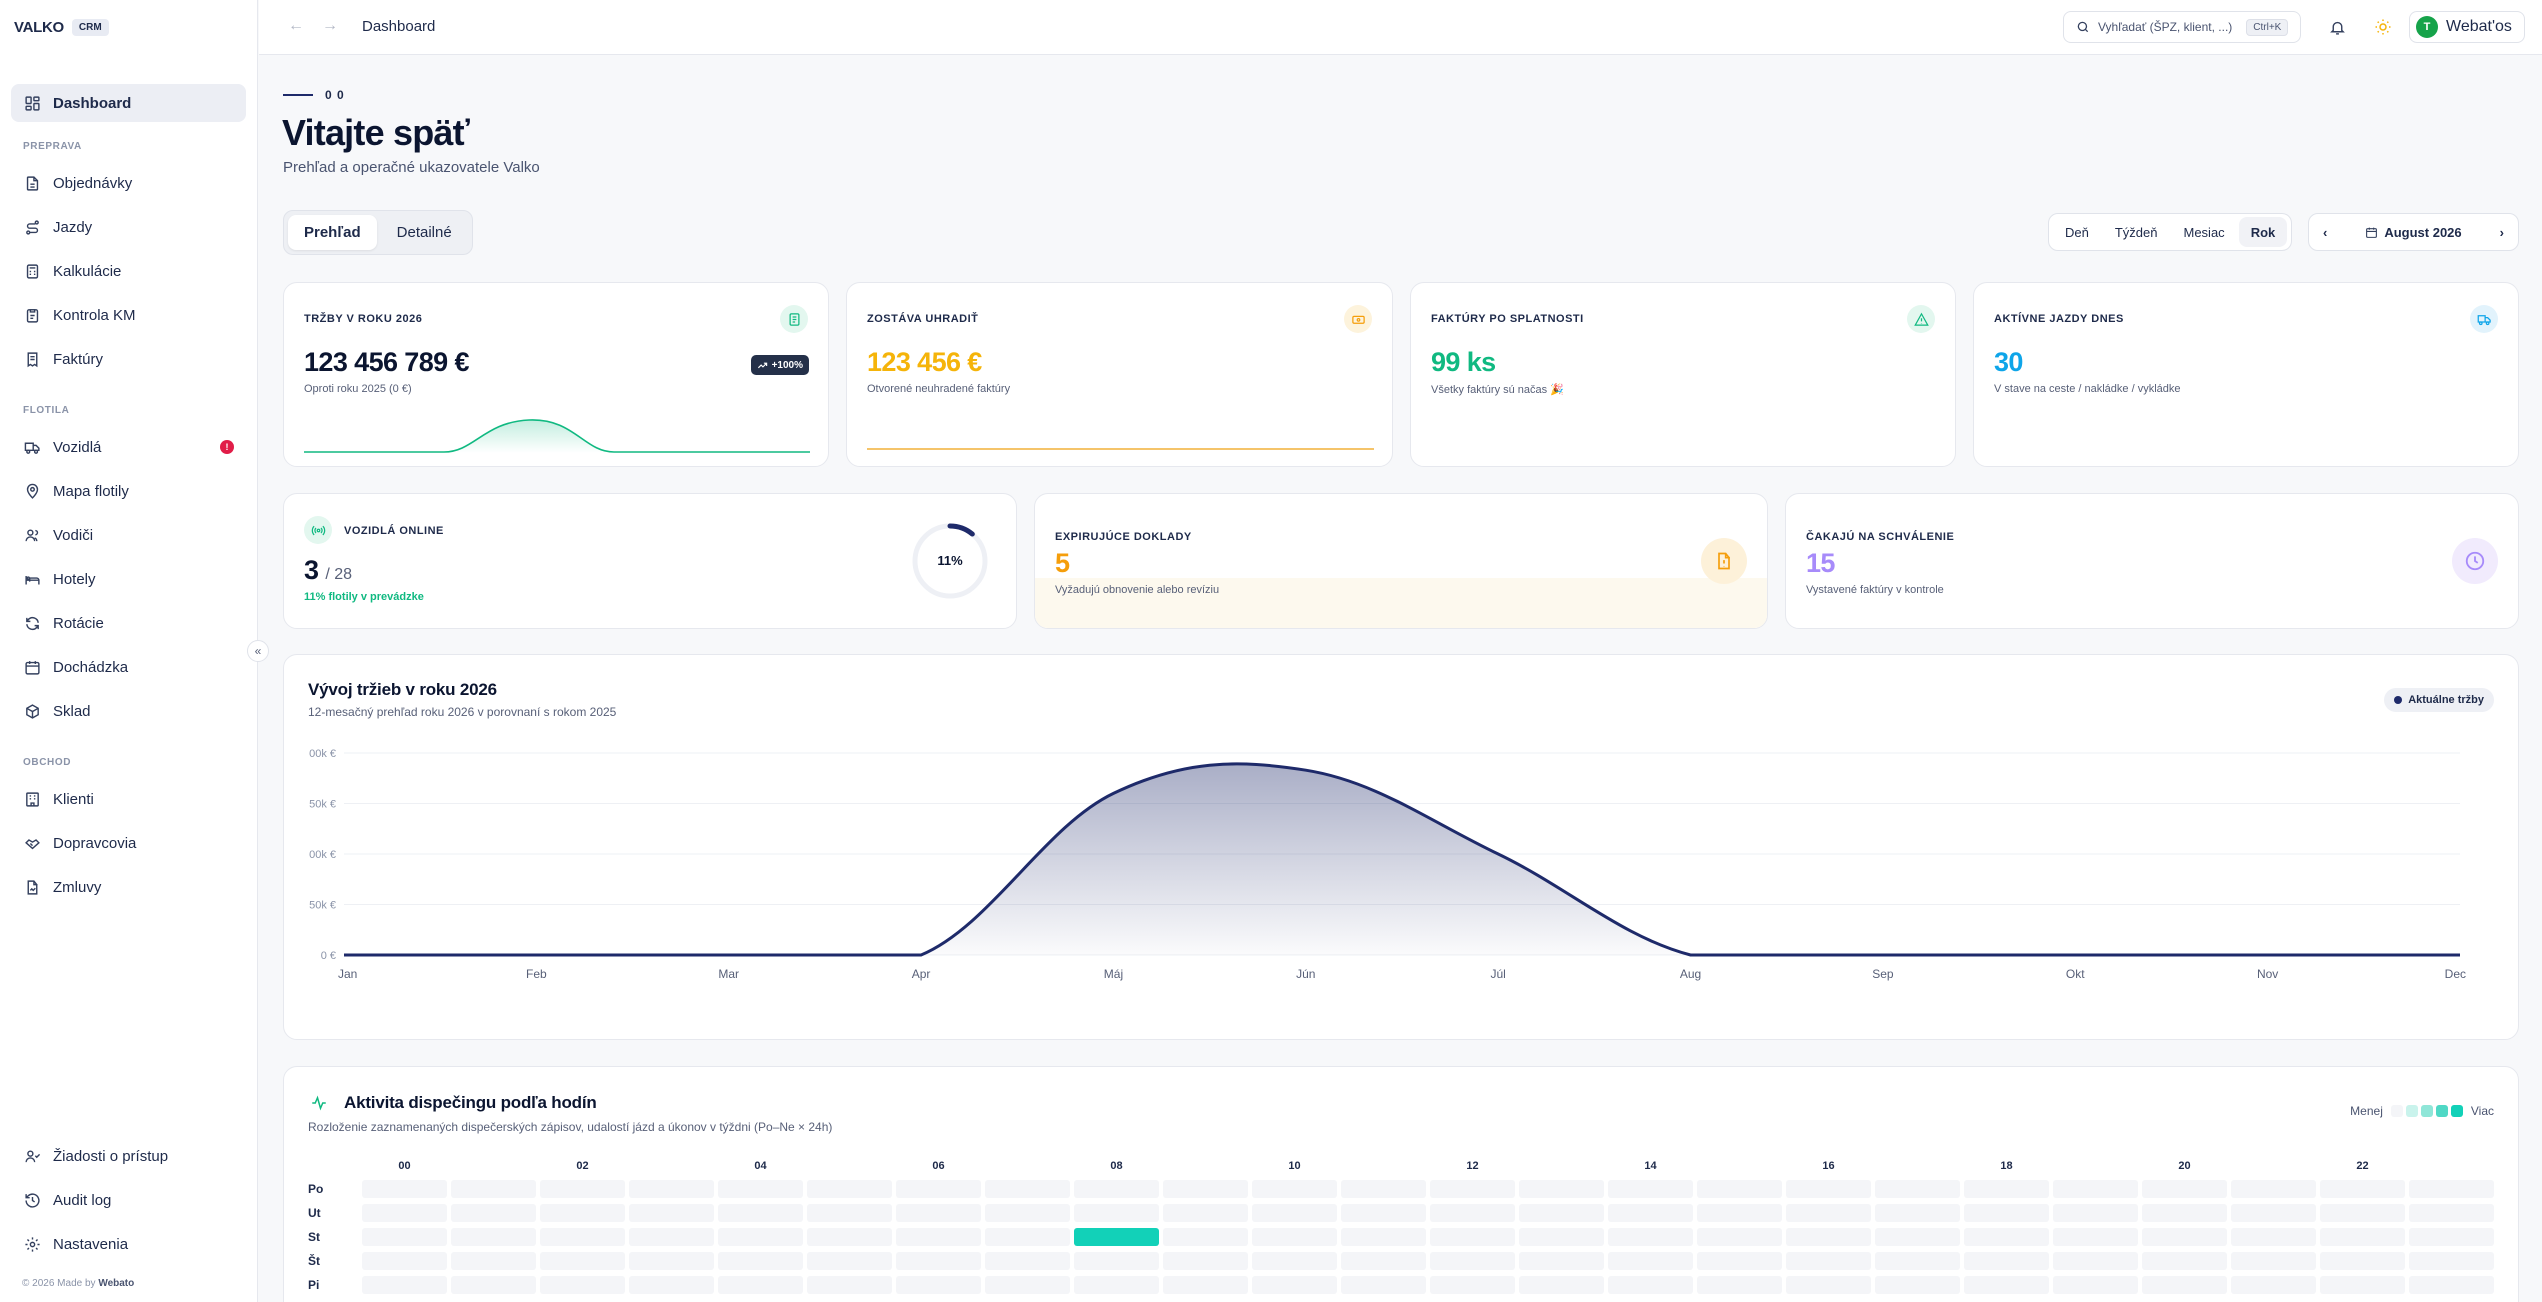 Image resolution: width=2542 pixels, height=1302 pixels. I want to click on sidebar-item-ziadosti: Žiadosti o prístup, so click(128, 1156).